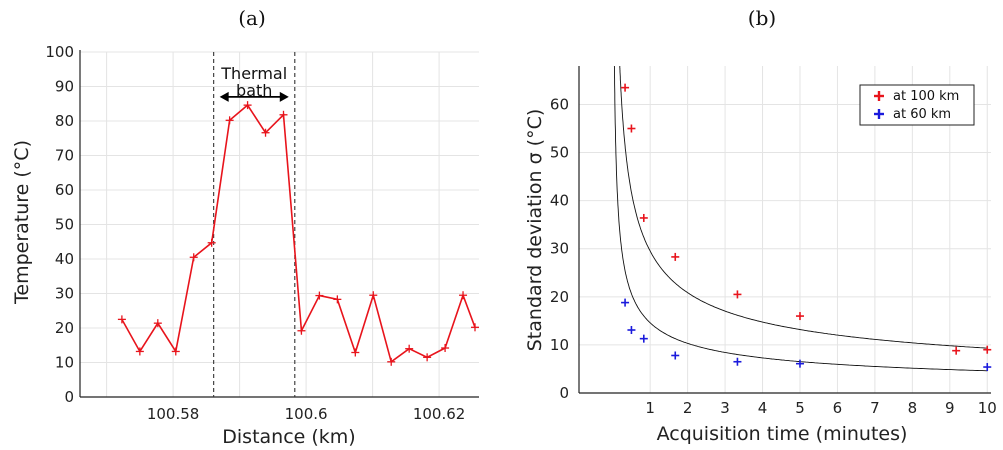  What do you see at coordinates (64, 87) in the screenshot?
I see `panel-a-y-tick-label: 90` at bounding box center [64, 87].